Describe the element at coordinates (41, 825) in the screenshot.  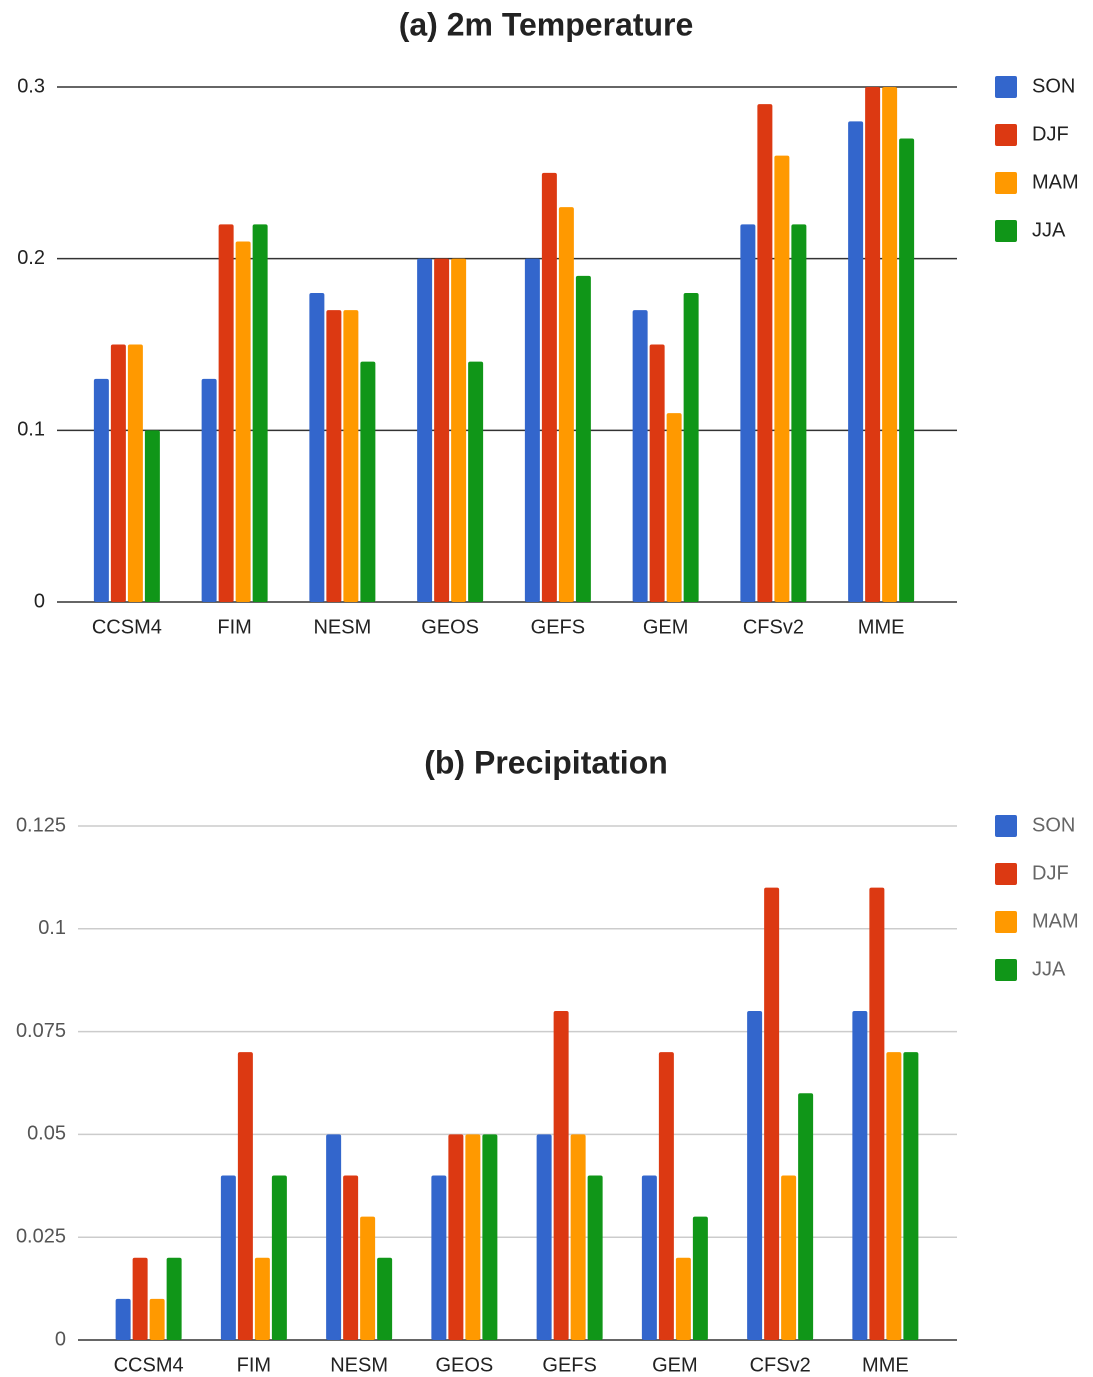
I see `y-tick-label: 0.125` at that location.